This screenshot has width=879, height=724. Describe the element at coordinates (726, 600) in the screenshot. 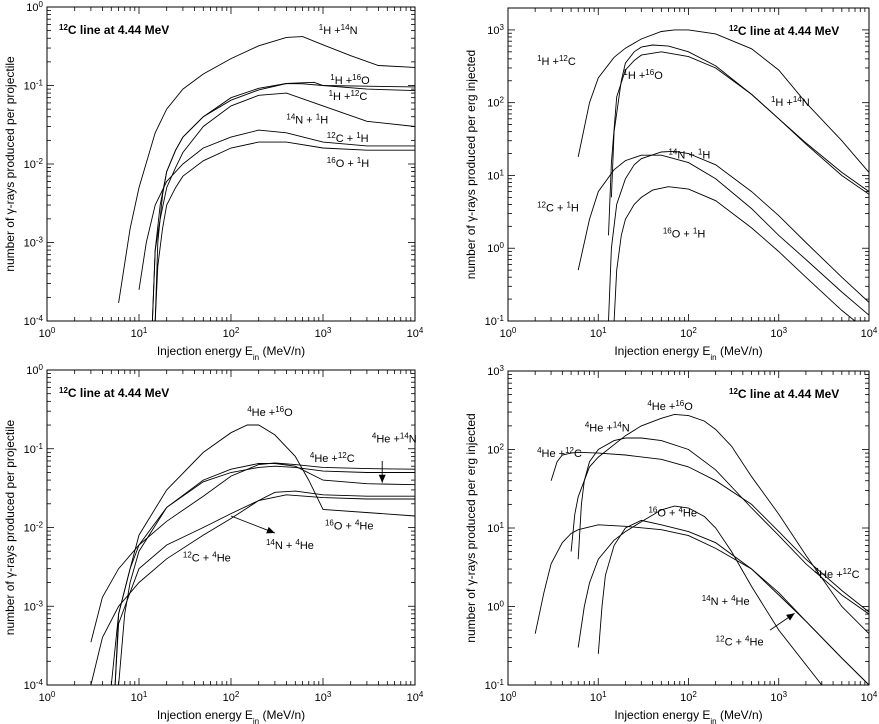

I see `series-annotation: 14N + 4He` at that location.